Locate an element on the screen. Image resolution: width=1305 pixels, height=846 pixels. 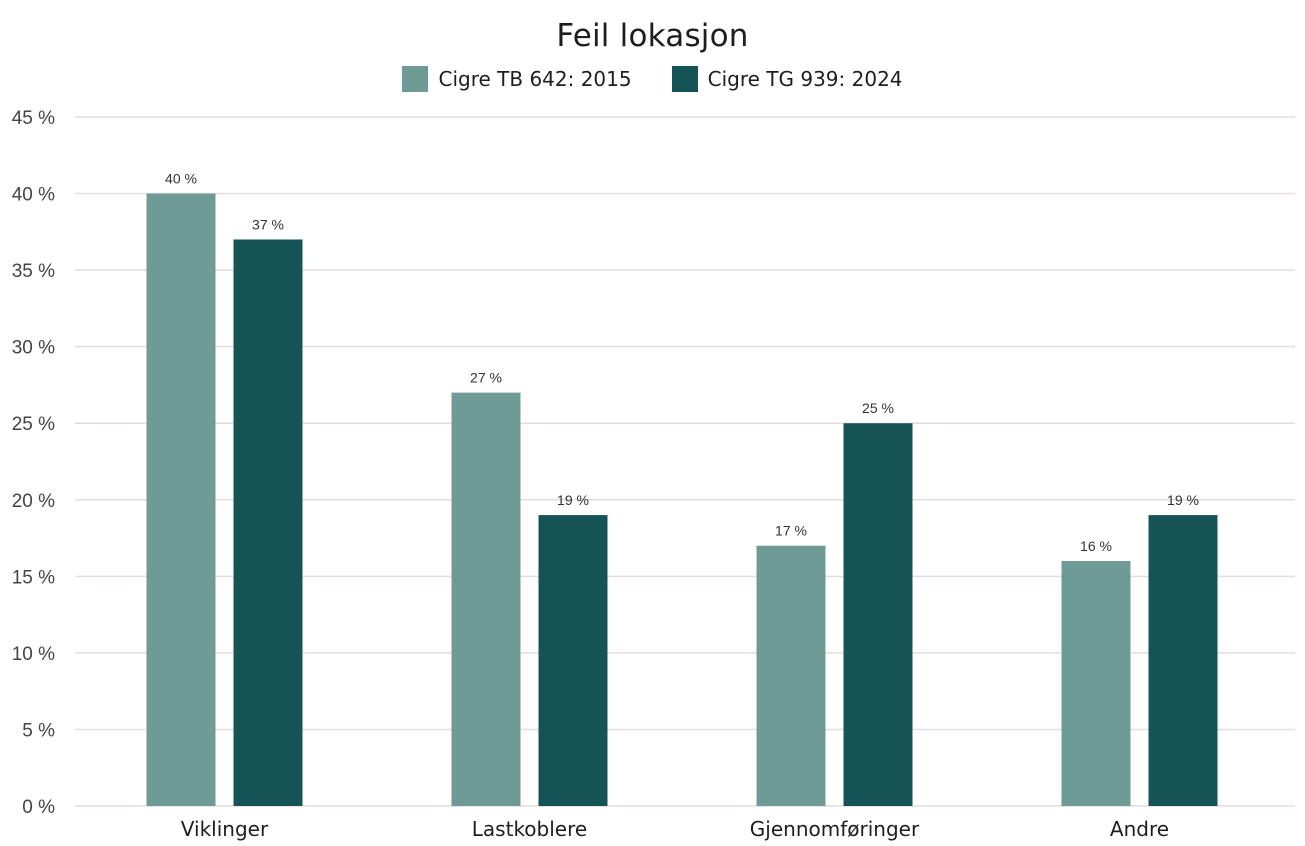
legend-label-2015: Cigre TB 642: 2015 is located at coordinates (535, 79).